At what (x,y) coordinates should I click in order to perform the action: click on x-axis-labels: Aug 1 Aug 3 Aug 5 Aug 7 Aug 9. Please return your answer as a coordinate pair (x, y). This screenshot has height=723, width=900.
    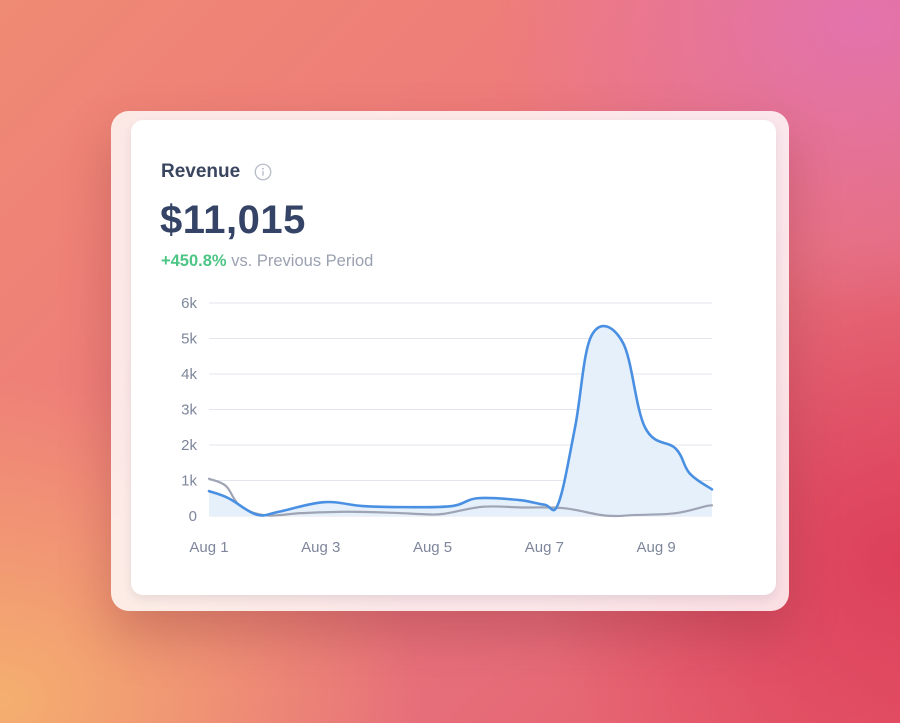
    Looking at the image, I should click on (432, 547).